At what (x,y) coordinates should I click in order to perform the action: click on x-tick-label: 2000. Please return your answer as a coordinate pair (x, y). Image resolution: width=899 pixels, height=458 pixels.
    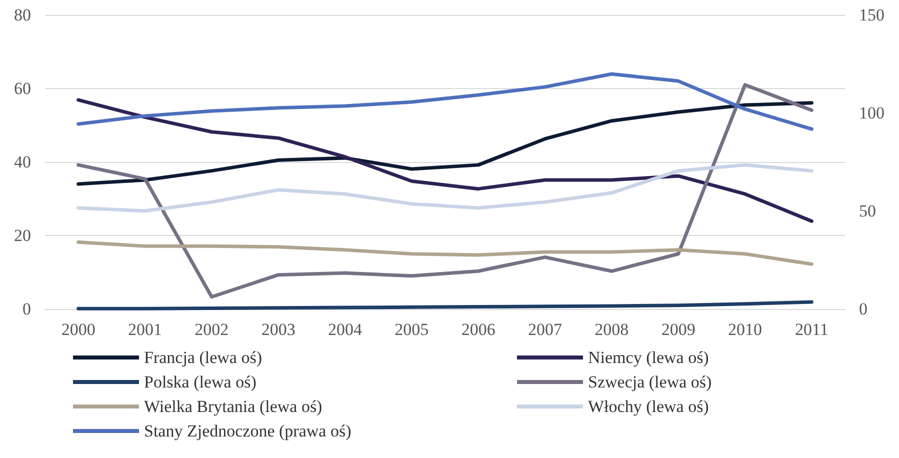
    Looking at the image, I should click on (78, 329).